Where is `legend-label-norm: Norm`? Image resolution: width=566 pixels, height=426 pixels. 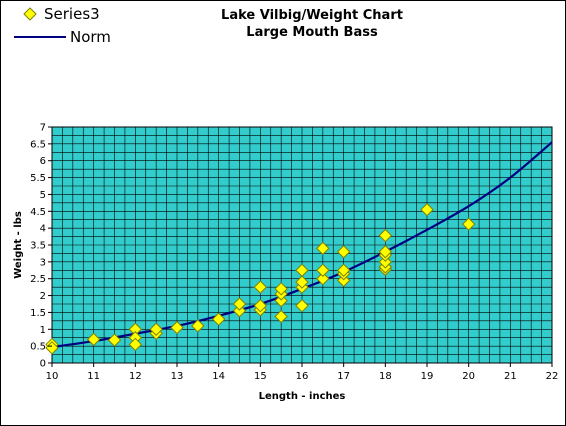 legend-label-norm: Norm is located at coordinates (90, 37).